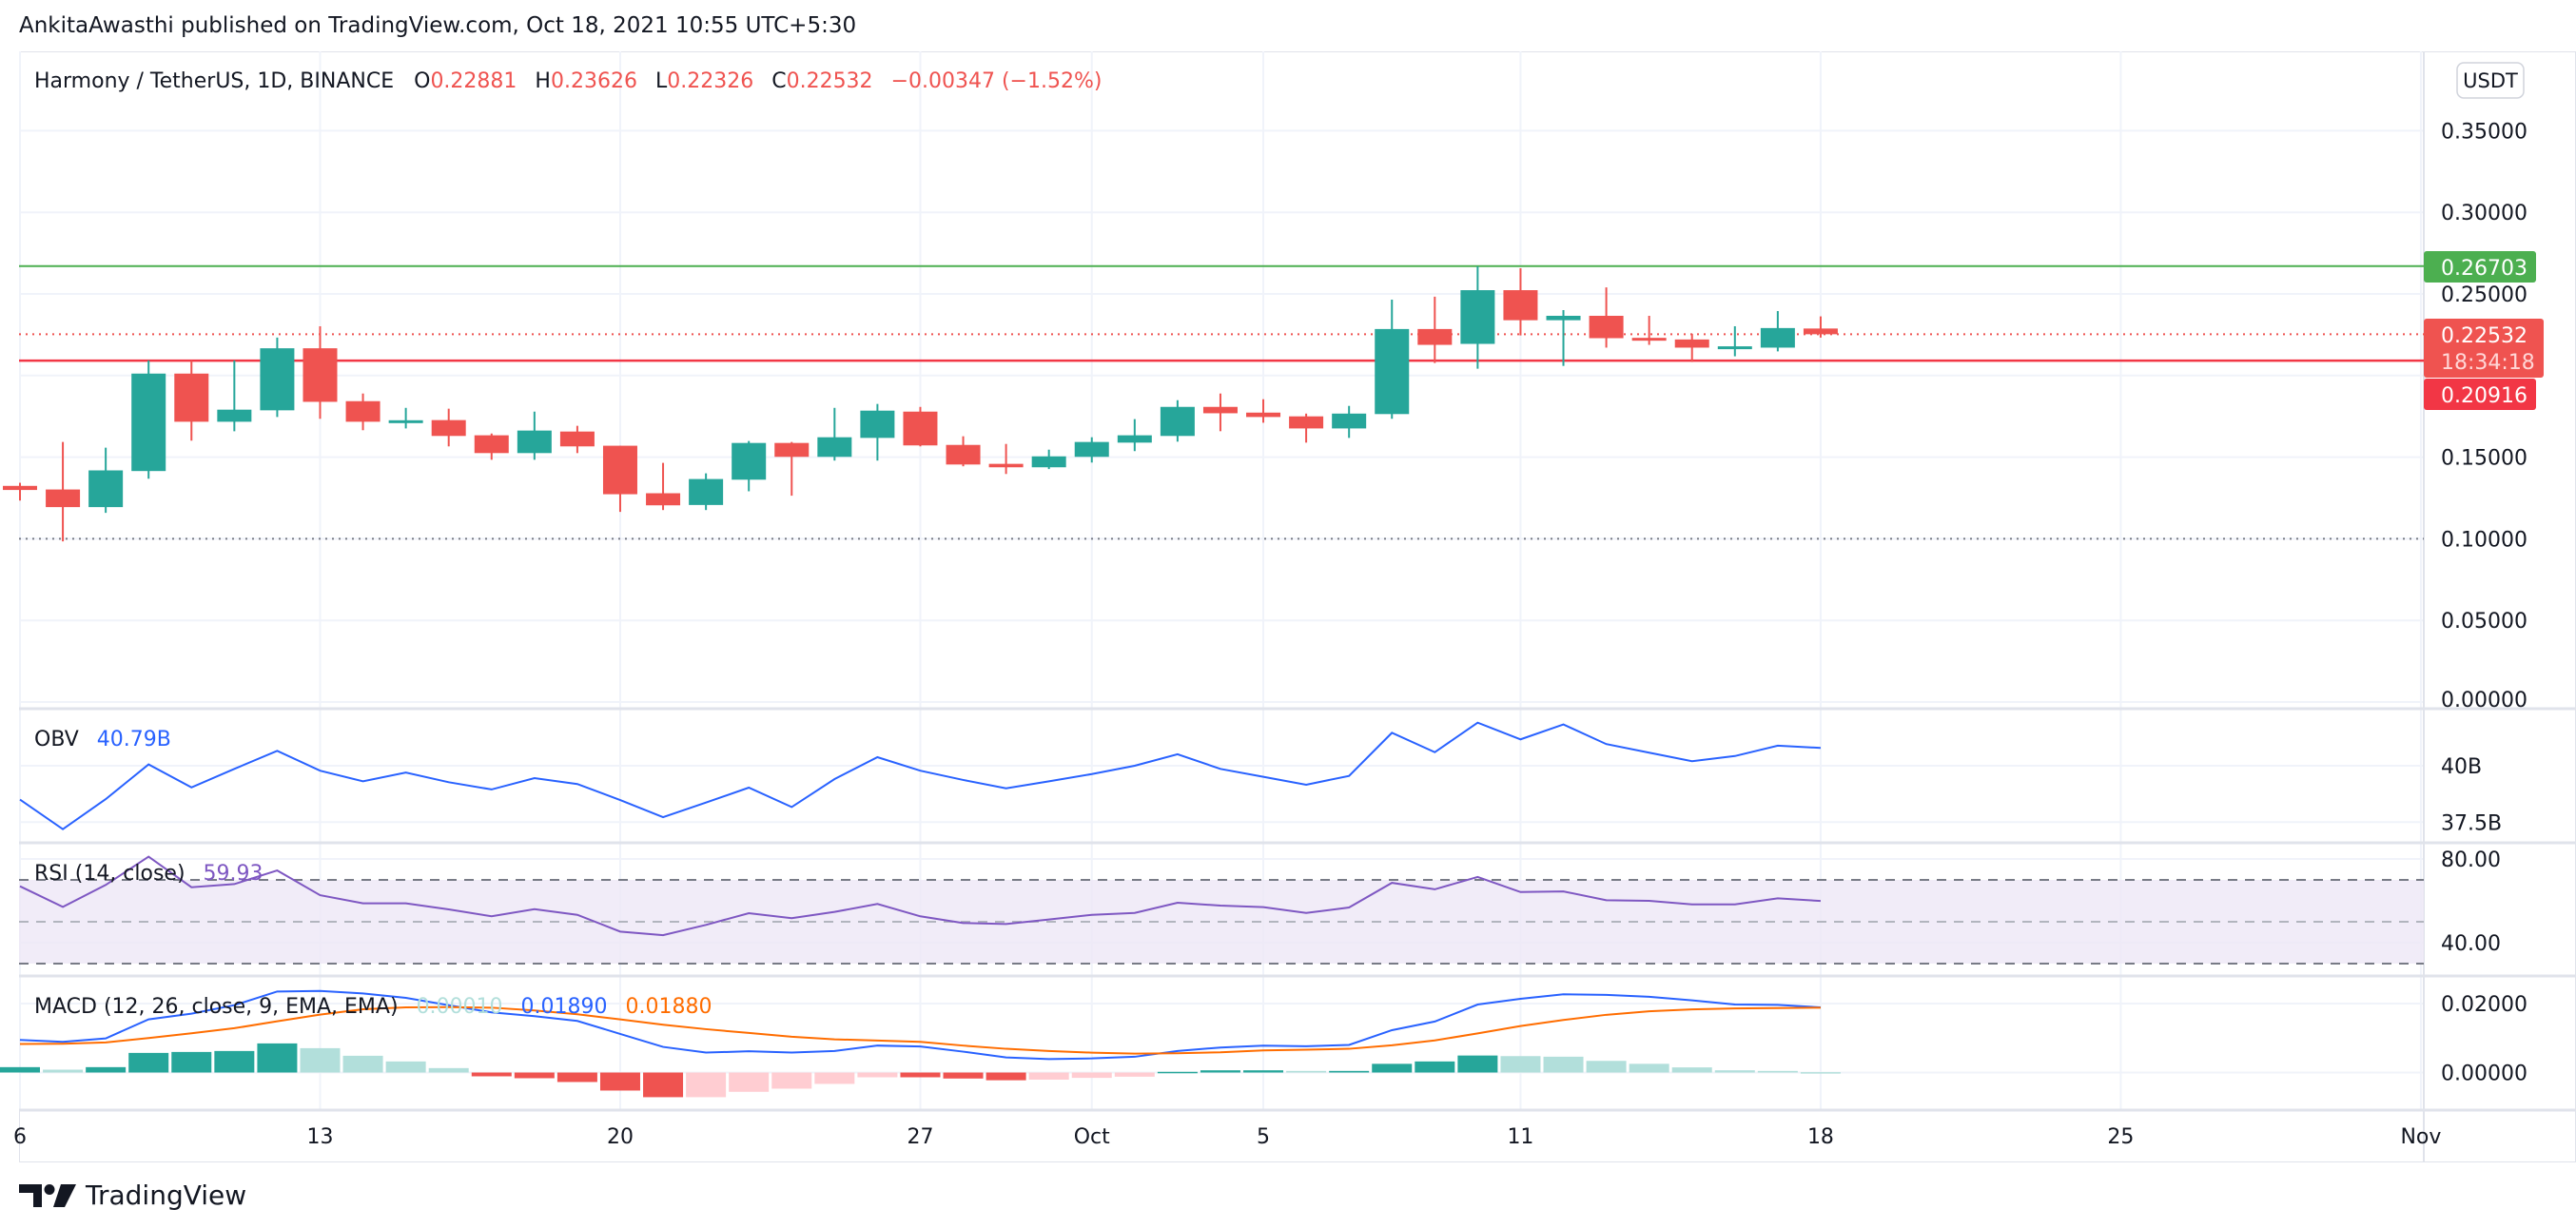  I want to click on time-axis-tick: 11, so click(1520, 1137).